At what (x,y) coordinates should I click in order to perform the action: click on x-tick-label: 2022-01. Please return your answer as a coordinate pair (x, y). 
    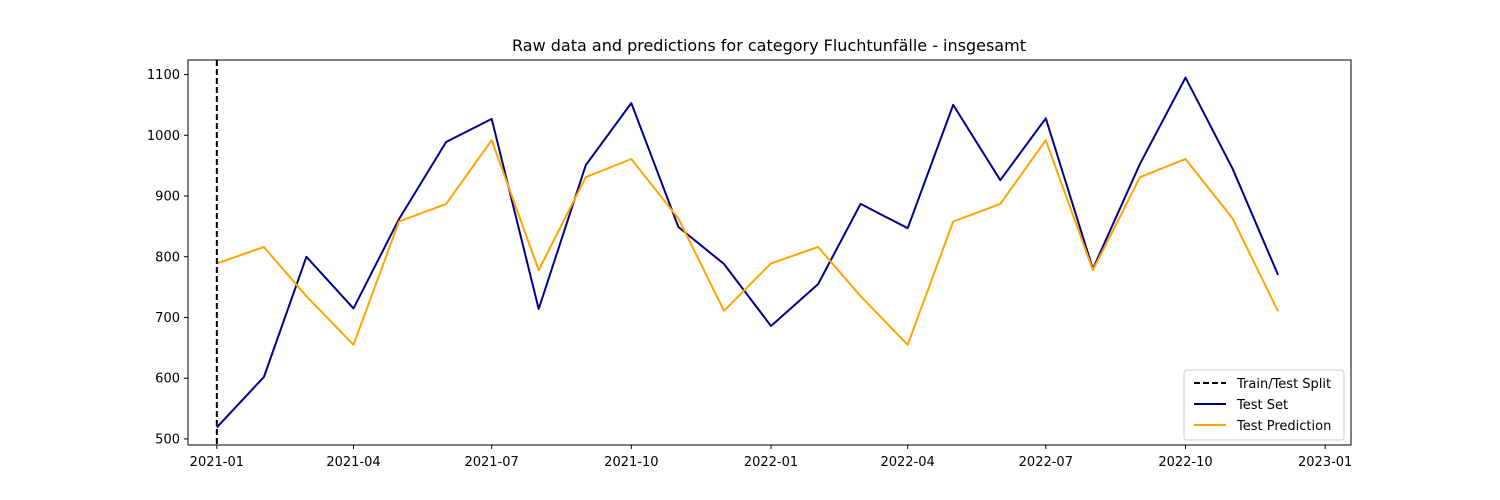
    Looking at the image, I should click on (771, 462).